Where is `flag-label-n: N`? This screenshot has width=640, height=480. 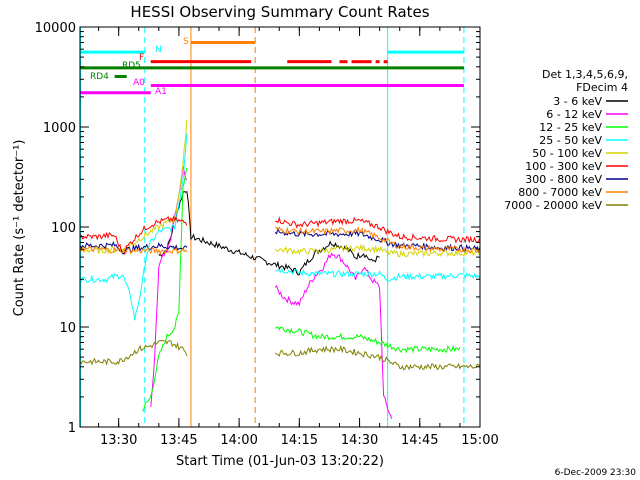 flag-label-n: N is located at coordinates (158, 50).